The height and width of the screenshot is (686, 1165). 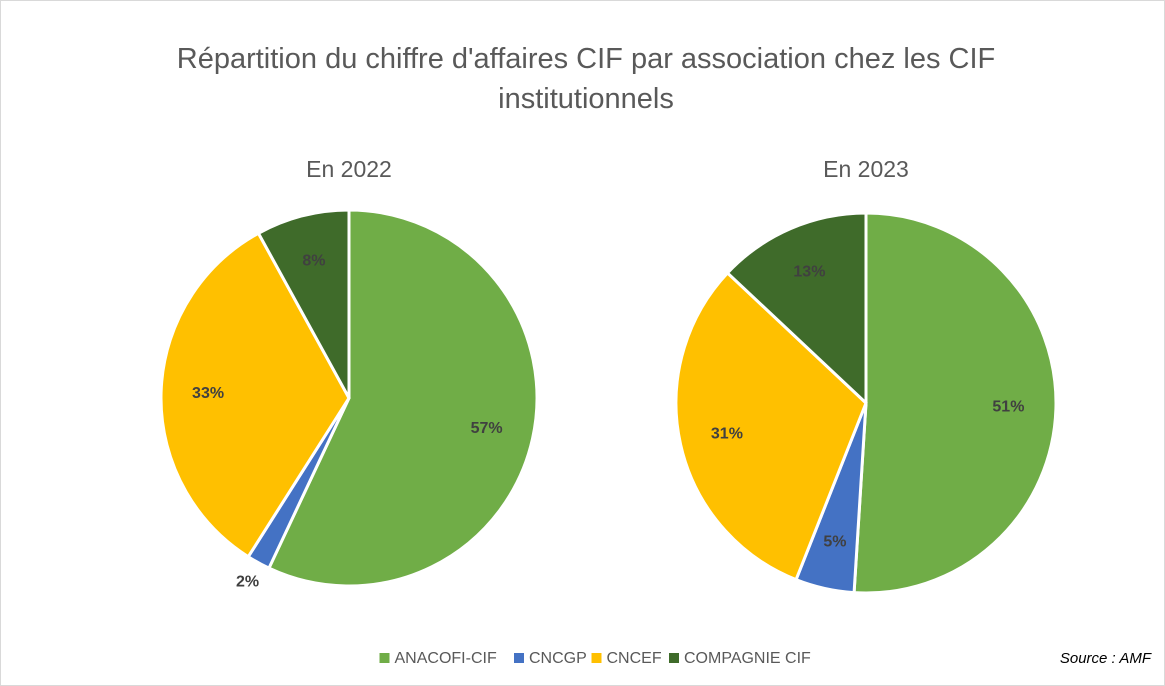 What do you see at coordinates (349, 169) in the screenshot?
I see `pie-subtitle: En 2022` at bounding box center [349, 169].